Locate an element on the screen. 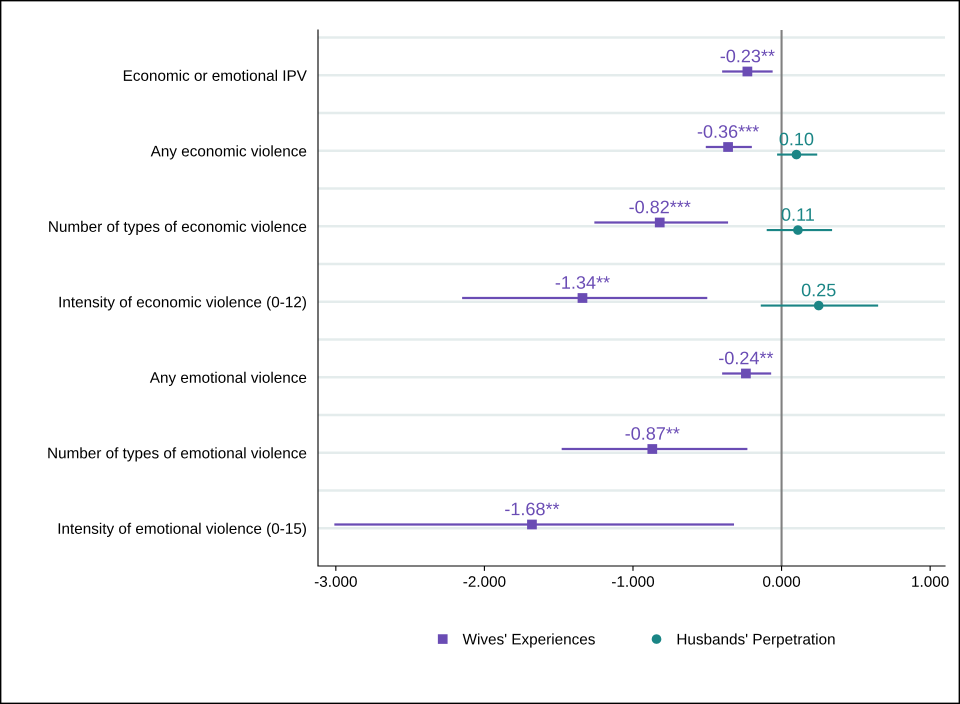 This screenshot has height=704, width=960. y-tick-label: Intensity of economic violence (0-12) is located at coordinates (183, 303).